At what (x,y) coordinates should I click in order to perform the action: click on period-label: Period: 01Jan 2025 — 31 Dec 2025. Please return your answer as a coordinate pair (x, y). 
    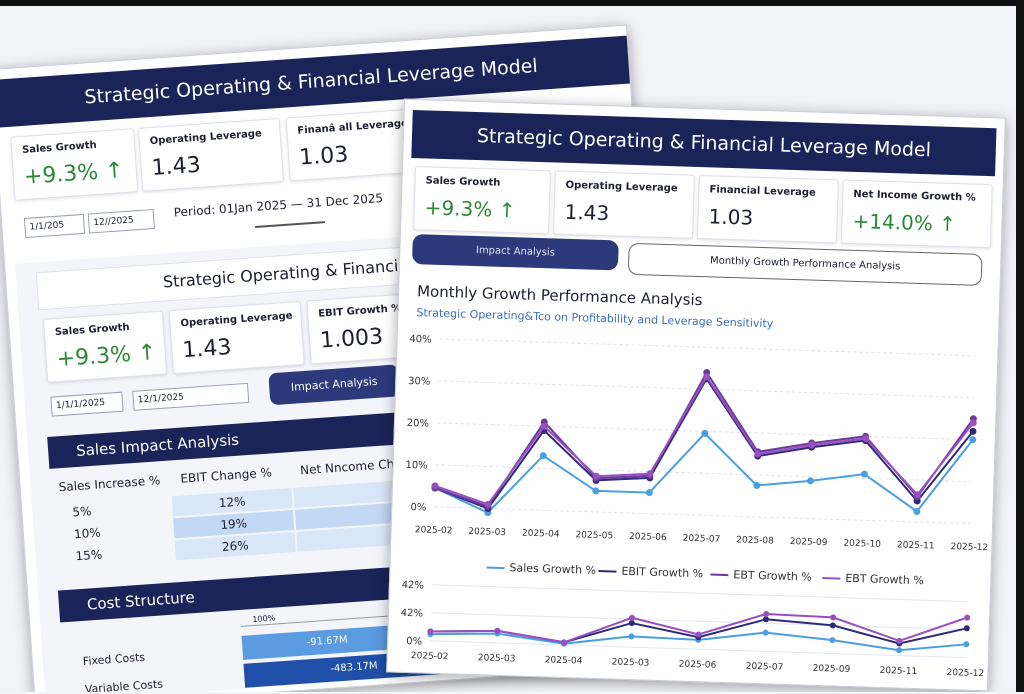
    Looking at the image, I should click on (278, 205).